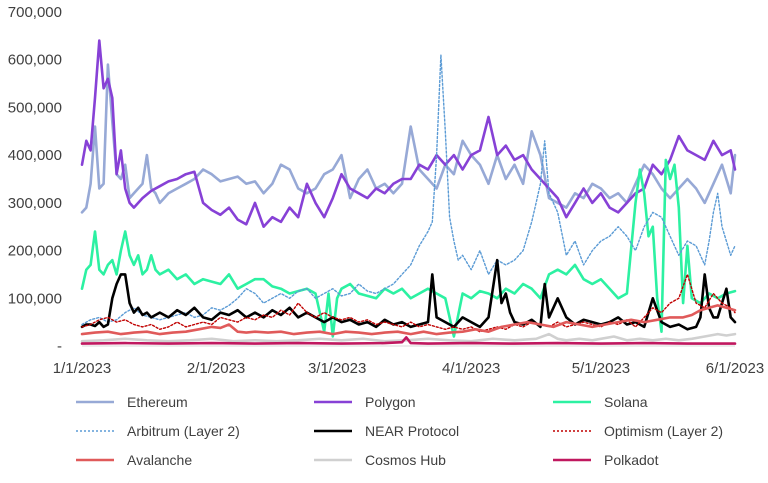 Image resolution: width=768 pixels, height=483 pixels. What do you see at coordinates (35, 155) in the screenshot?
I see `y-tick-label: 400,000` at bounding box center [35, 155].